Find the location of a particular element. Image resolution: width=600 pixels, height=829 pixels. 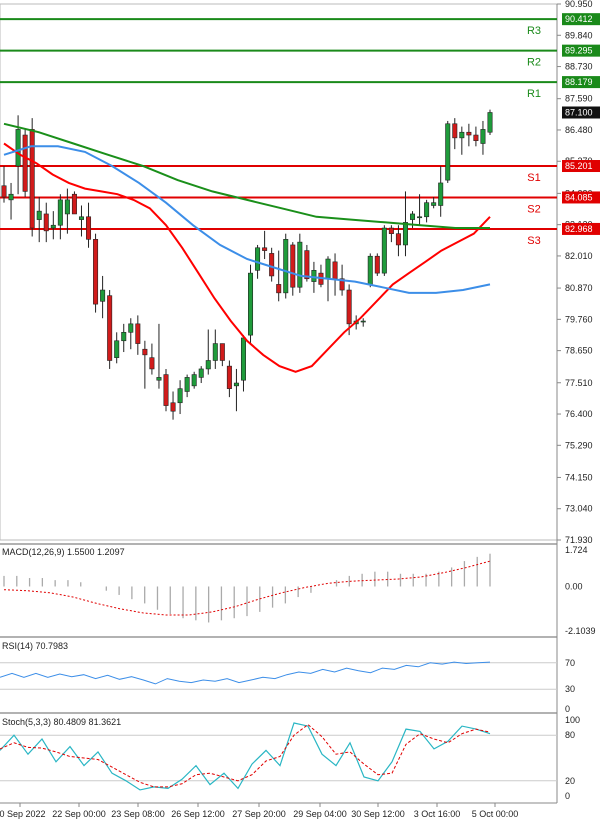

price-tick-label: 76.400 is located at coordinates (579, 414).